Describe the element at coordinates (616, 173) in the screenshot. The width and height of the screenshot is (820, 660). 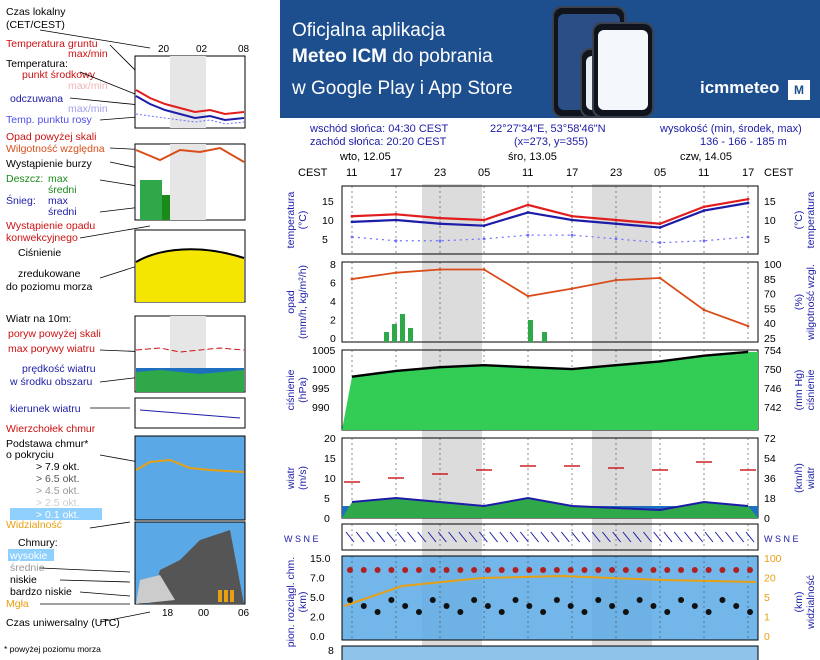
I see `hour-tick-label: 23` at that location.